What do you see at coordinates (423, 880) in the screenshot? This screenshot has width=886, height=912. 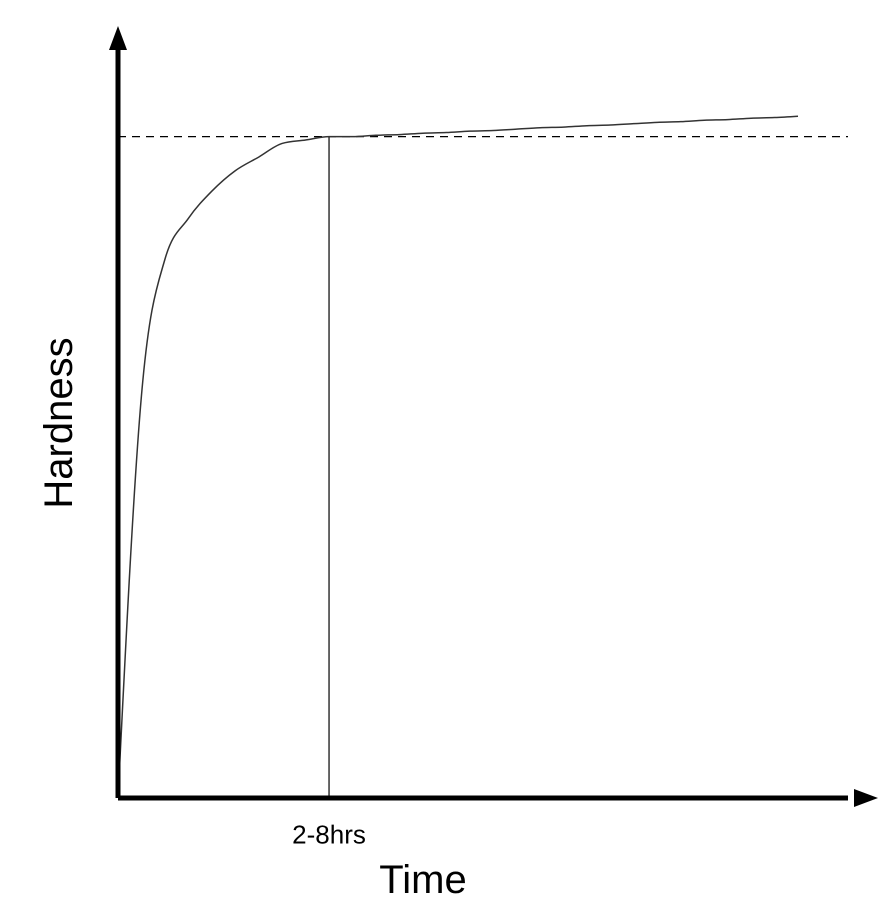 I see `x-axis-title: Time` at bounding box center [423, 880].